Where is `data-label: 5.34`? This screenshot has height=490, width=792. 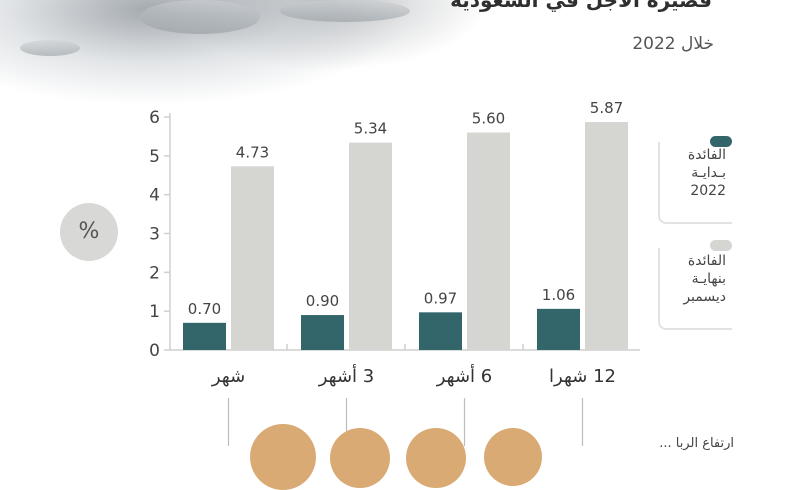
data-label: 5.34 is located at coordinates (370, 129).